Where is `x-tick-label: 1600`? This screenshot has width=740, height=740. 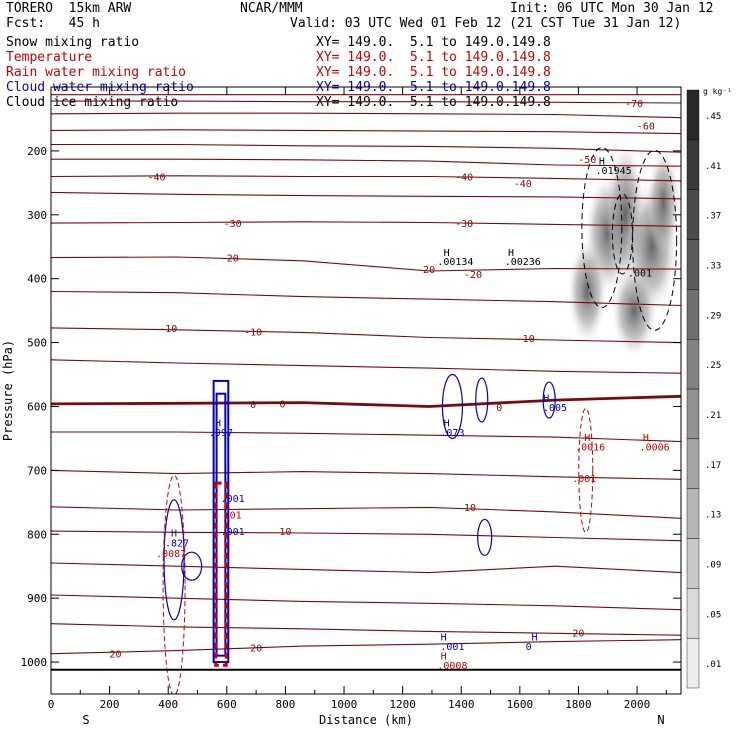
x-tick-label: 1600 is located at coordinates (520, 704).